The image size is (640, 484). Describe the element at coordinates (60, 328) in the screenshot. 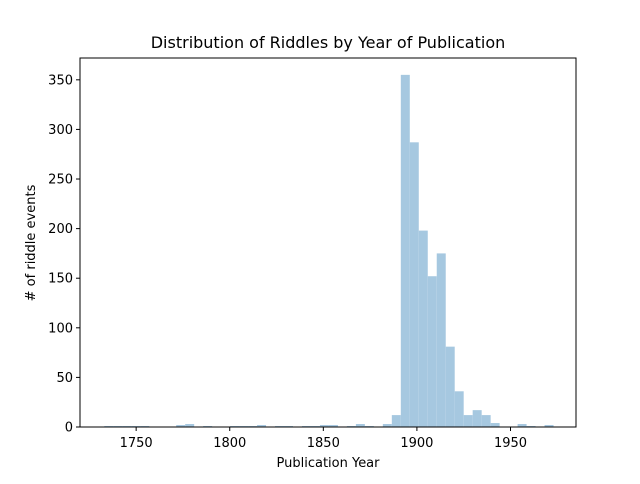

I see `y-tick-label: 100` at that location.